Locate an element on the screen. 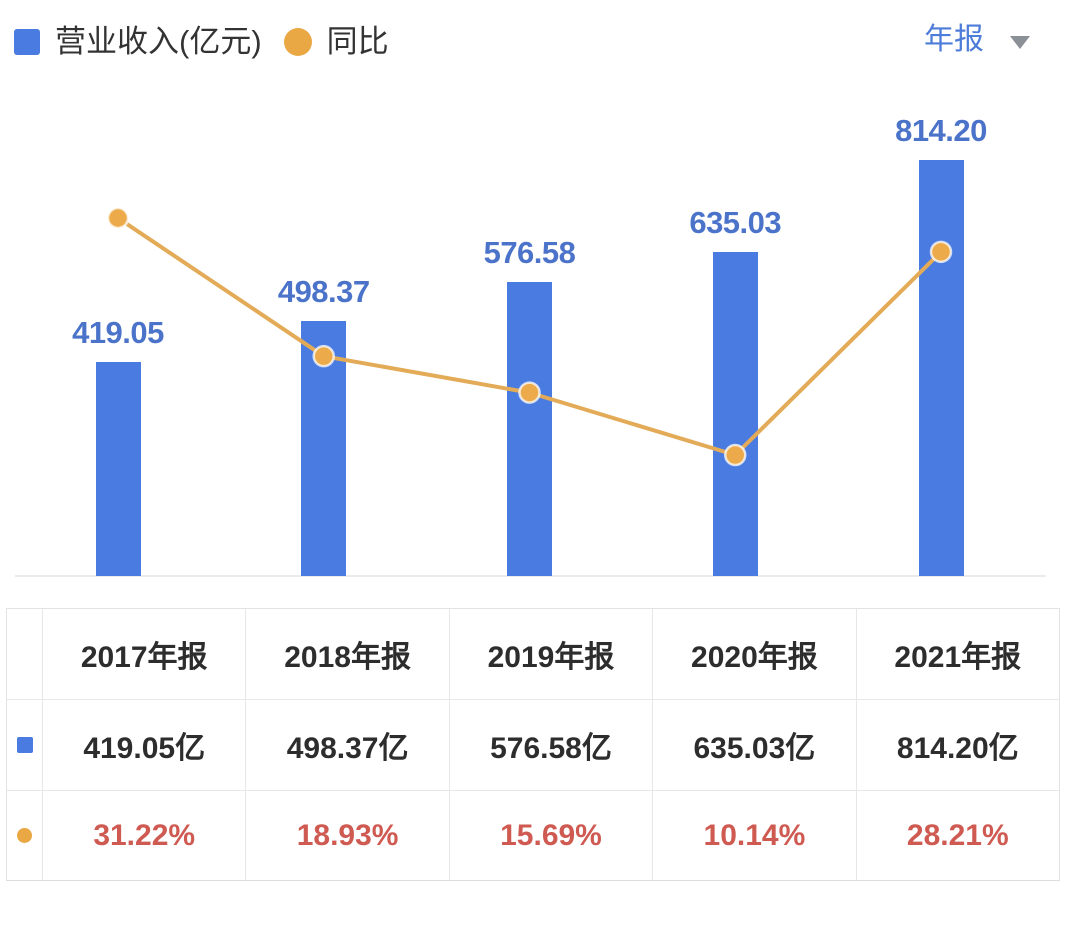 Image resolution: width=1088 pixels, height=936 pixels. header-cell: 2017年报 is located at coordinates (143, 654).